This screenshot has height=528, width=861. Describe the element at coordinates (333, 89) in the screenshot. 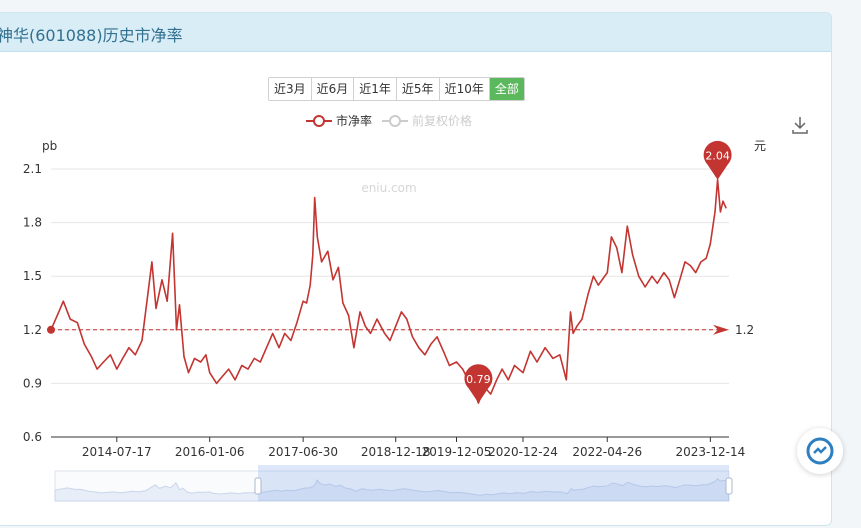

I see `range-button-6m: 近6月` at that location.